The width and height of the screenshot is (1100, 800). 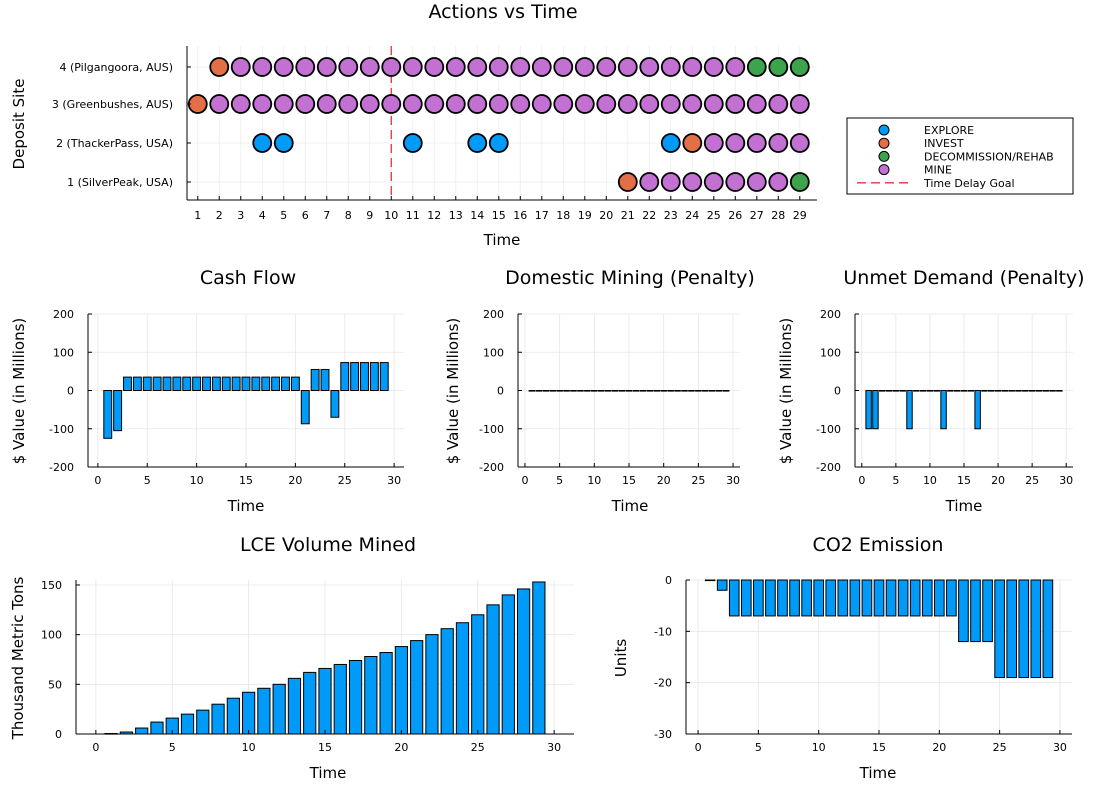 I want to click on y-tick-label: -200, so click(x=61, y=467).